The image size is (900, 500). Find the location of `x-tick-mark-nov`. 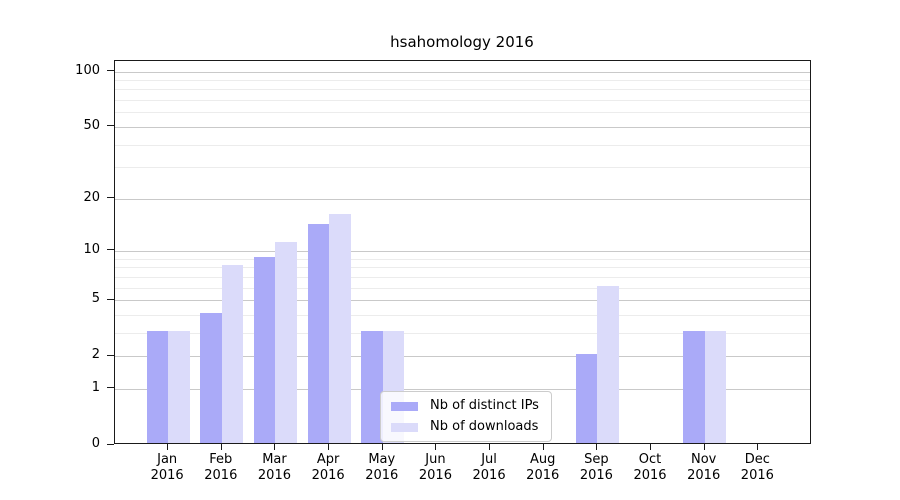

x-tick-mark-nov is located at coordinates (704, 447).